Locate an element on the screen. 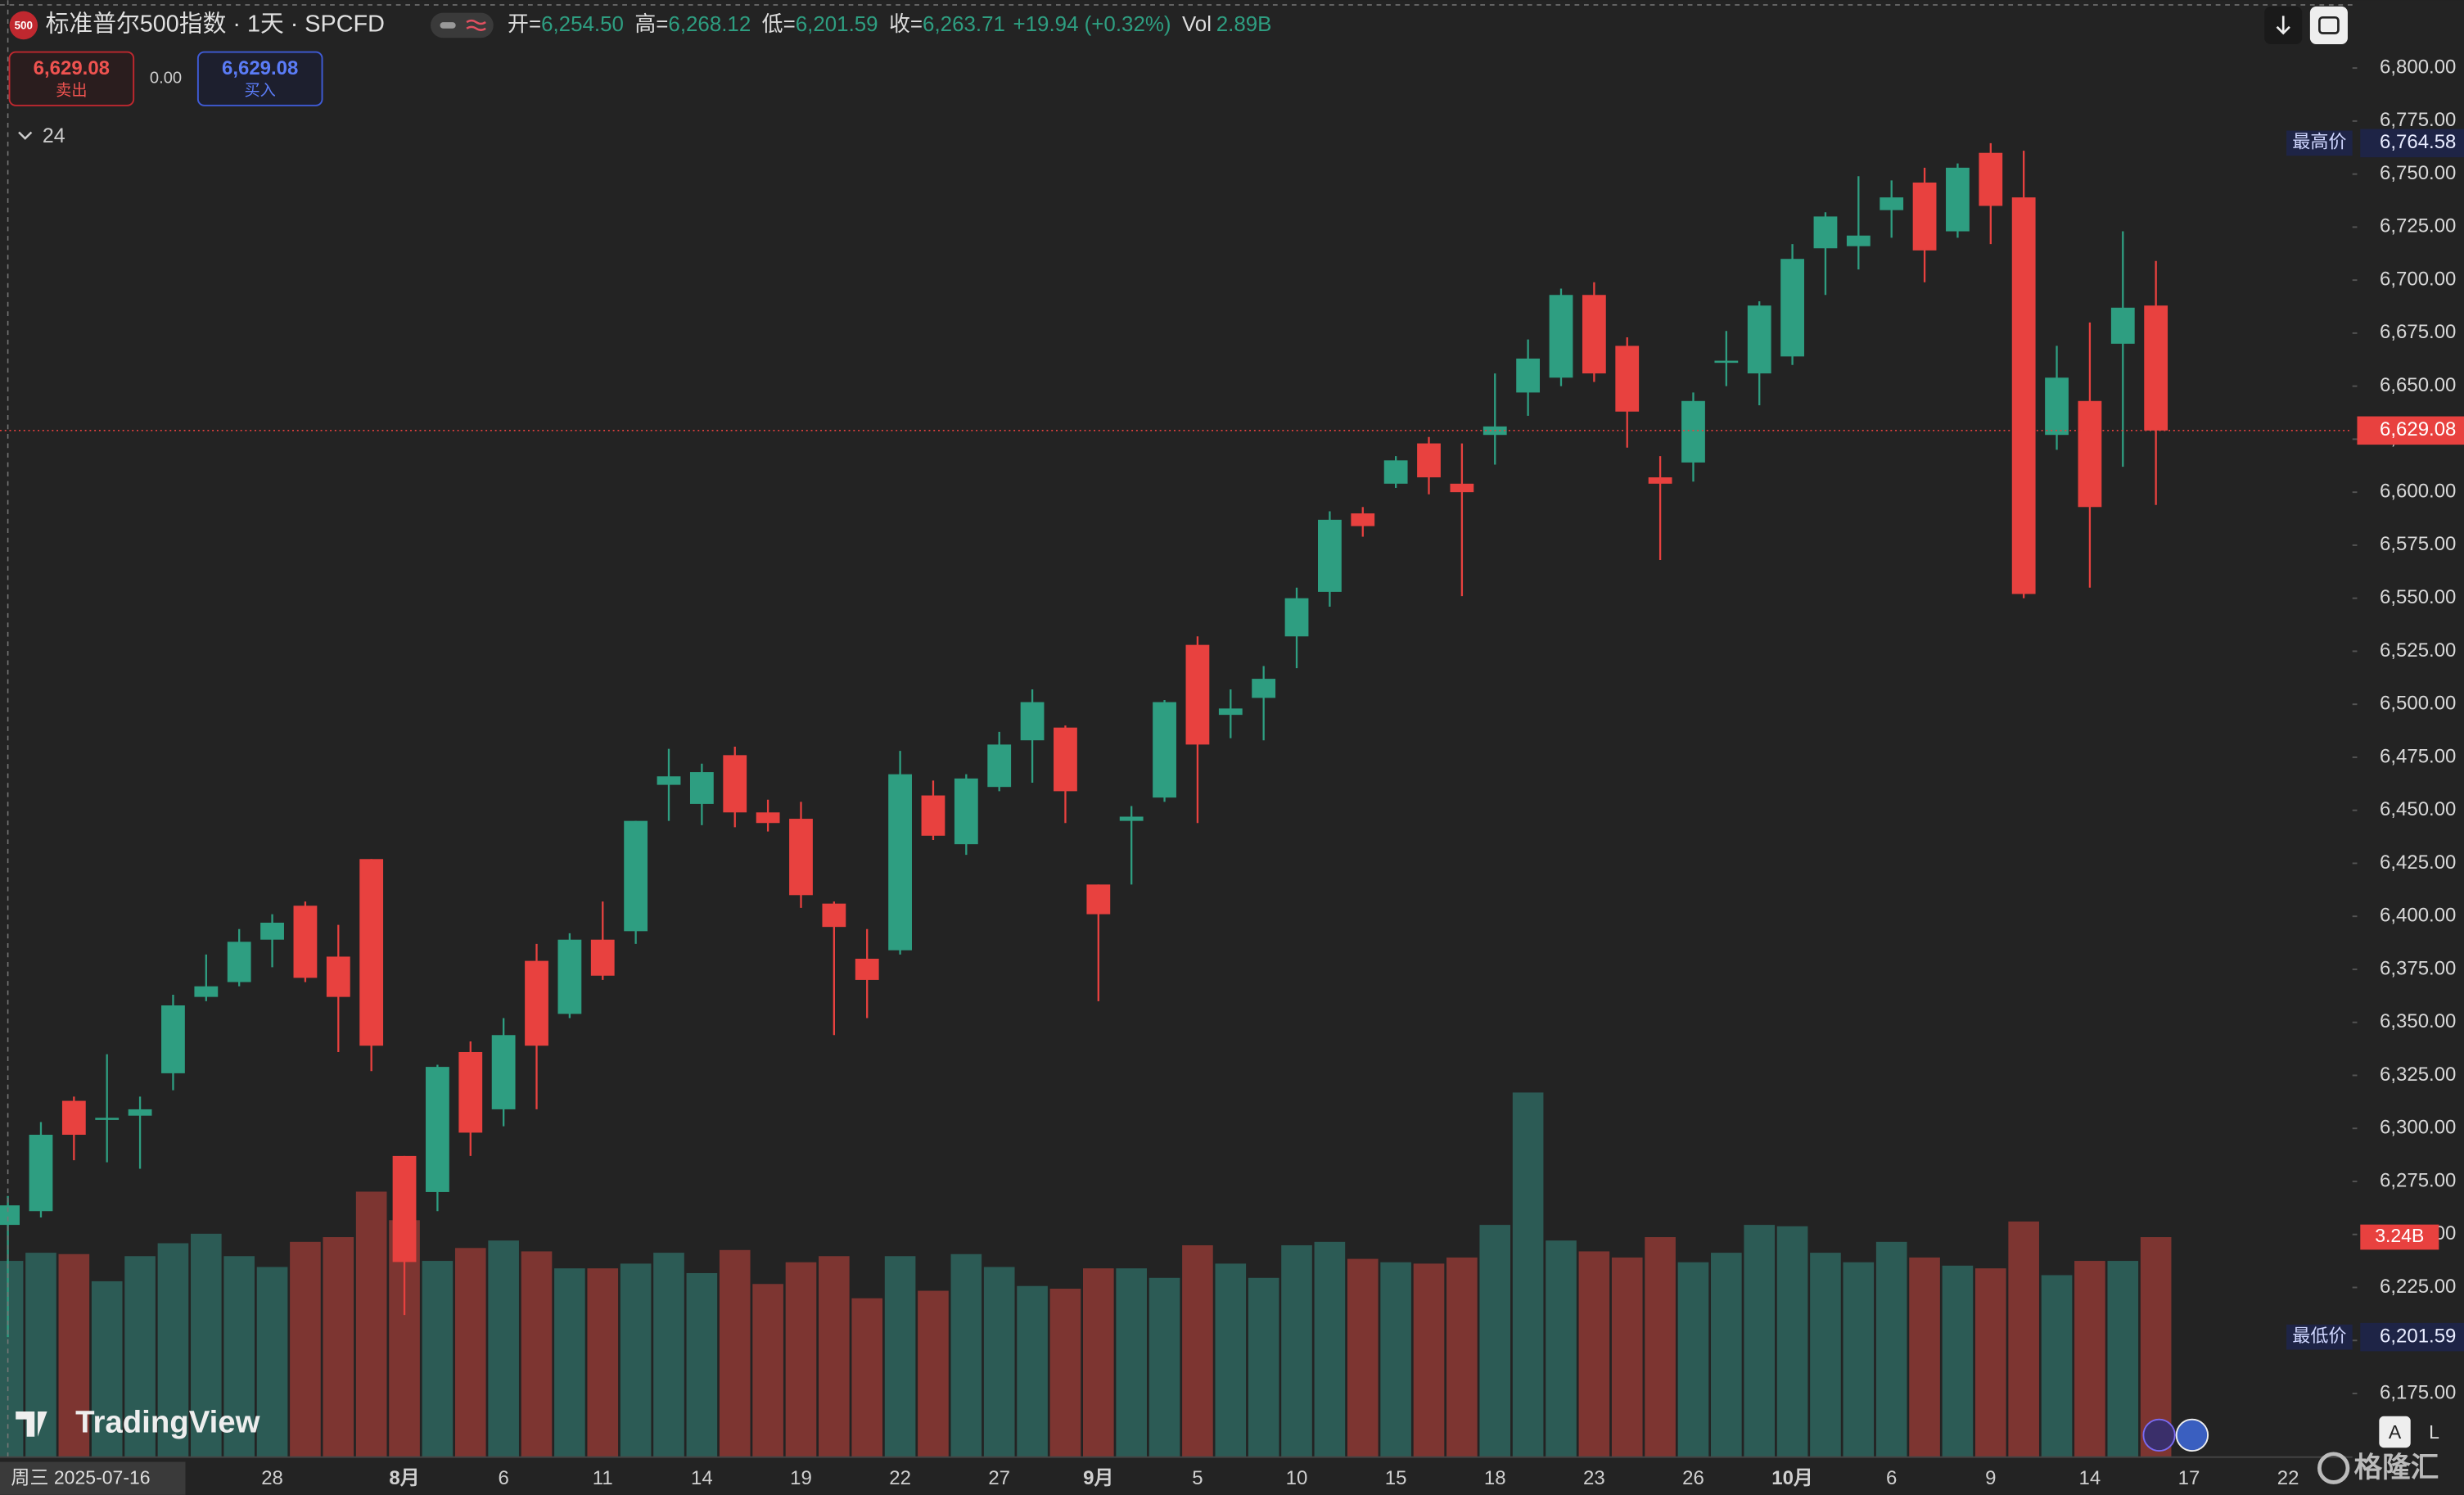 Image resolution: width=2464 pixels, height=1495 pixels. marker-value: 6,764.58 is located at coordinates (2418, 142).